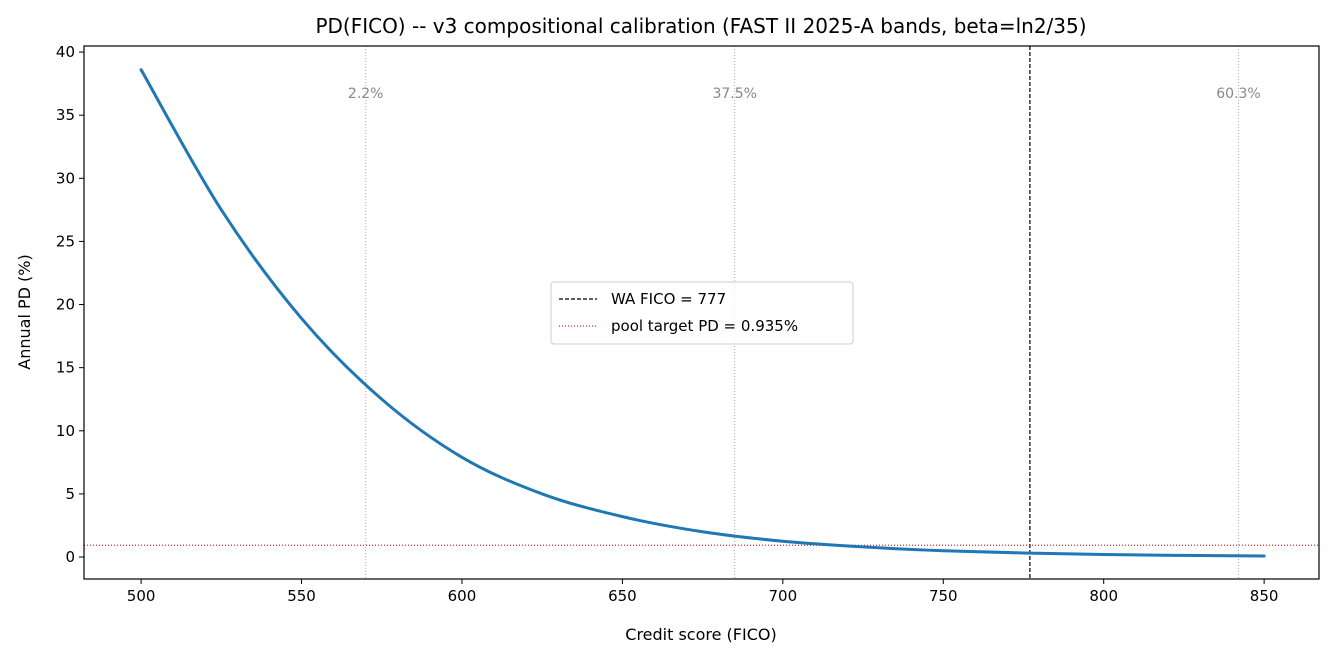  Describe the element at coordinates (622, 596) in the screenshot. I see `x-tick-label: 650` at that location.